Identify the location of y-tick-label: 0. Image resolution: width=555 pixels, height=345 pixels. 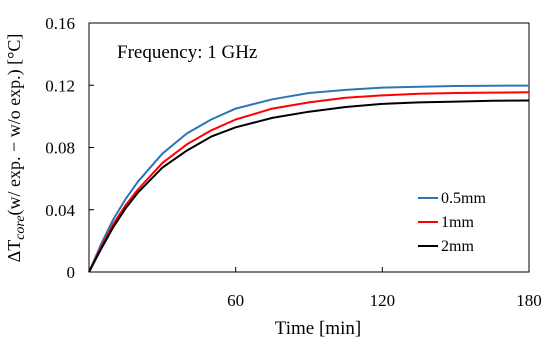
(71, 272).